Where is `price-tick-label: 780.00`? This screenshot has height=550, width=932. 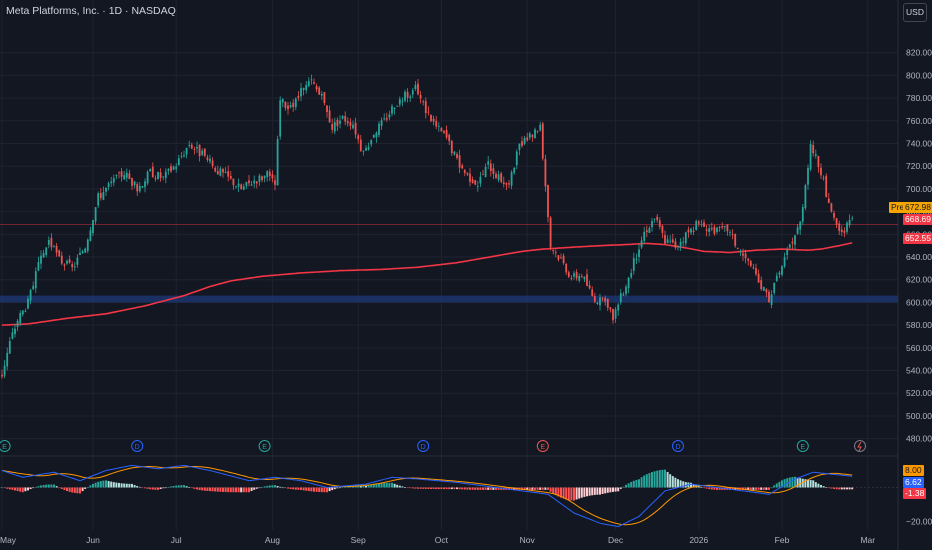
price-tick-label: 780.00 is located at coordinates (919, 98).